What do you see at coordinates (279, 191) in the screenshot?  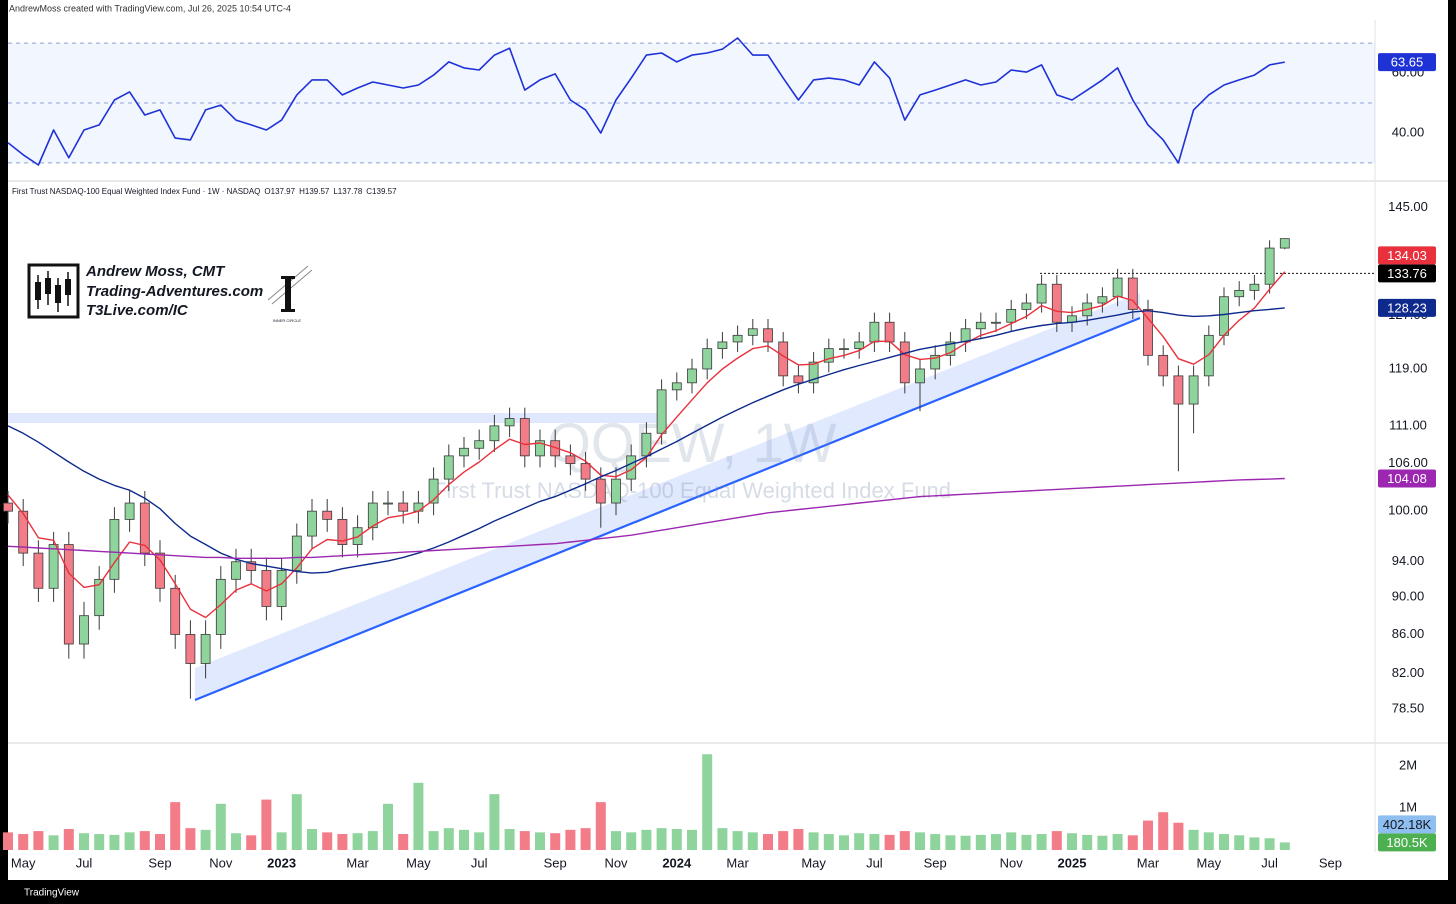 I see `legend-open: O137.97` at bounding box center [279, 191].